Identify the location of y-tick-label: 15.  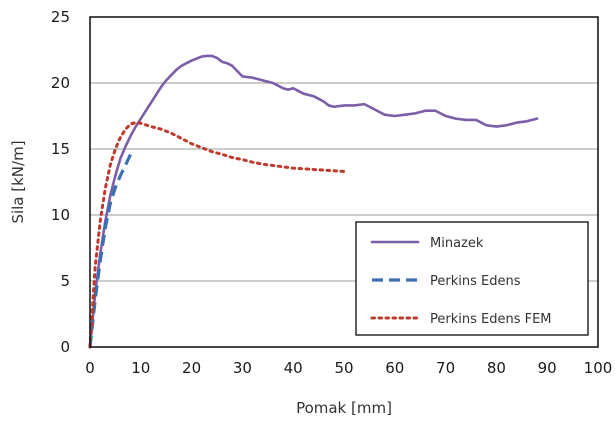
(60, 149).